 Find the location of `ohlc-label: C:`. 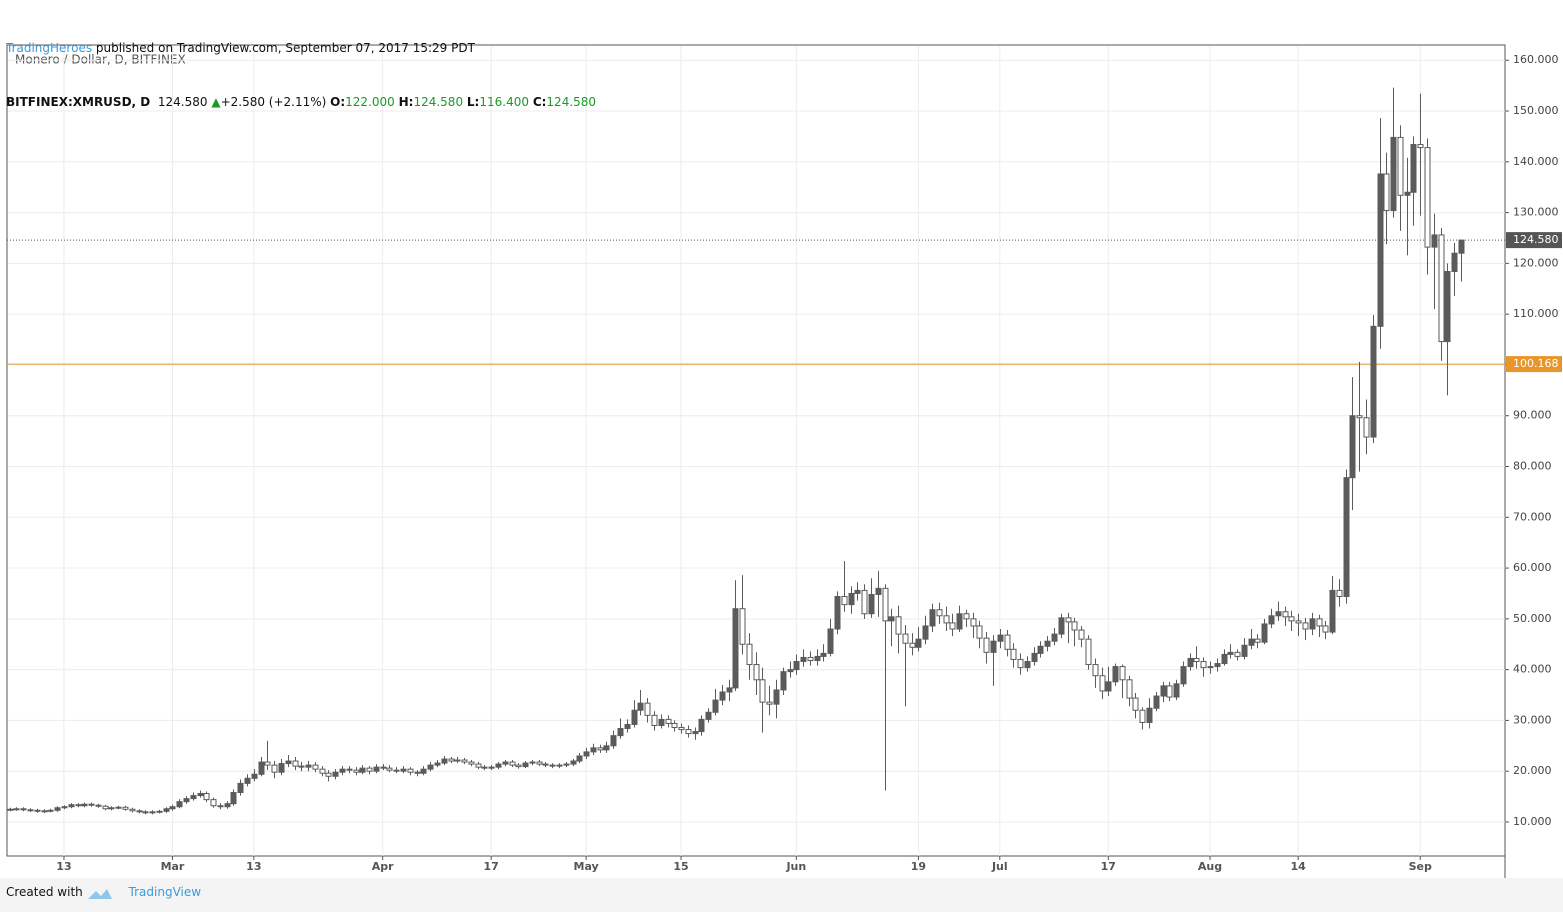

ohlc-label: C: is located at coordinates (539, 102).